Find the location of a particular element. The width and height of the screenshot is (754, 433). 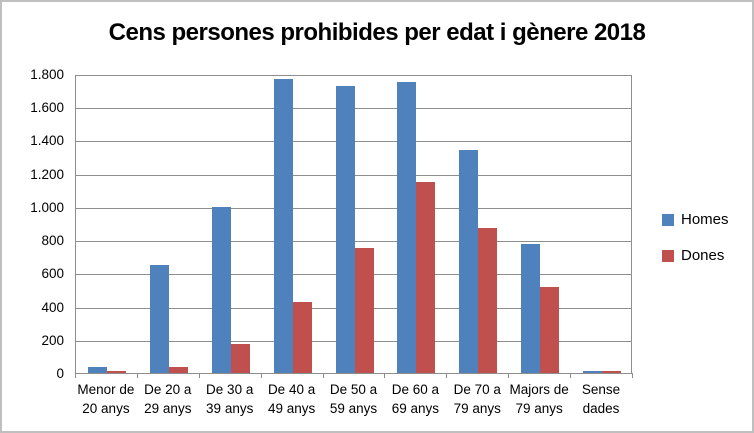

y-tick-label: 800 is located at coordinates (52, 241).